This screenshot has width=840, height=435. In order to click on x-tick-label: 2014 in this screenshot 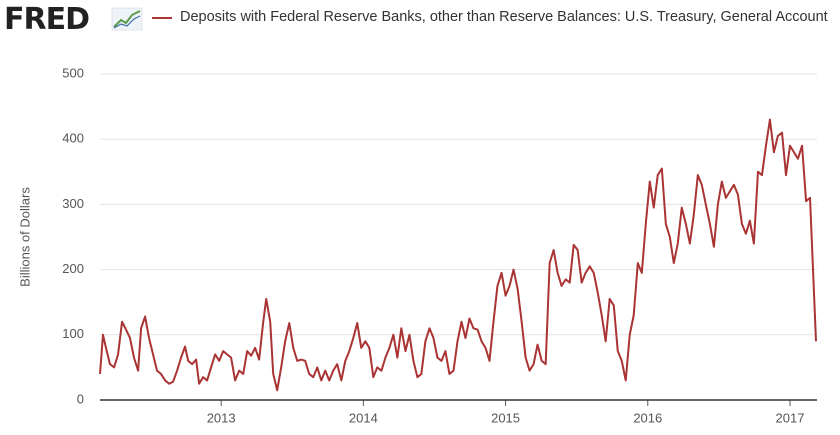, I will do `click(363, 417)`.